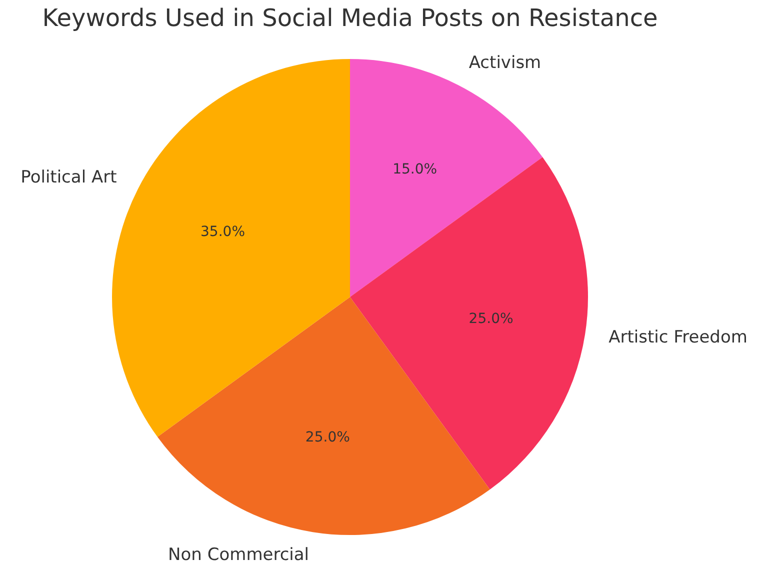  I want to click on slice-label: Non Commercial, so click(239, 555).